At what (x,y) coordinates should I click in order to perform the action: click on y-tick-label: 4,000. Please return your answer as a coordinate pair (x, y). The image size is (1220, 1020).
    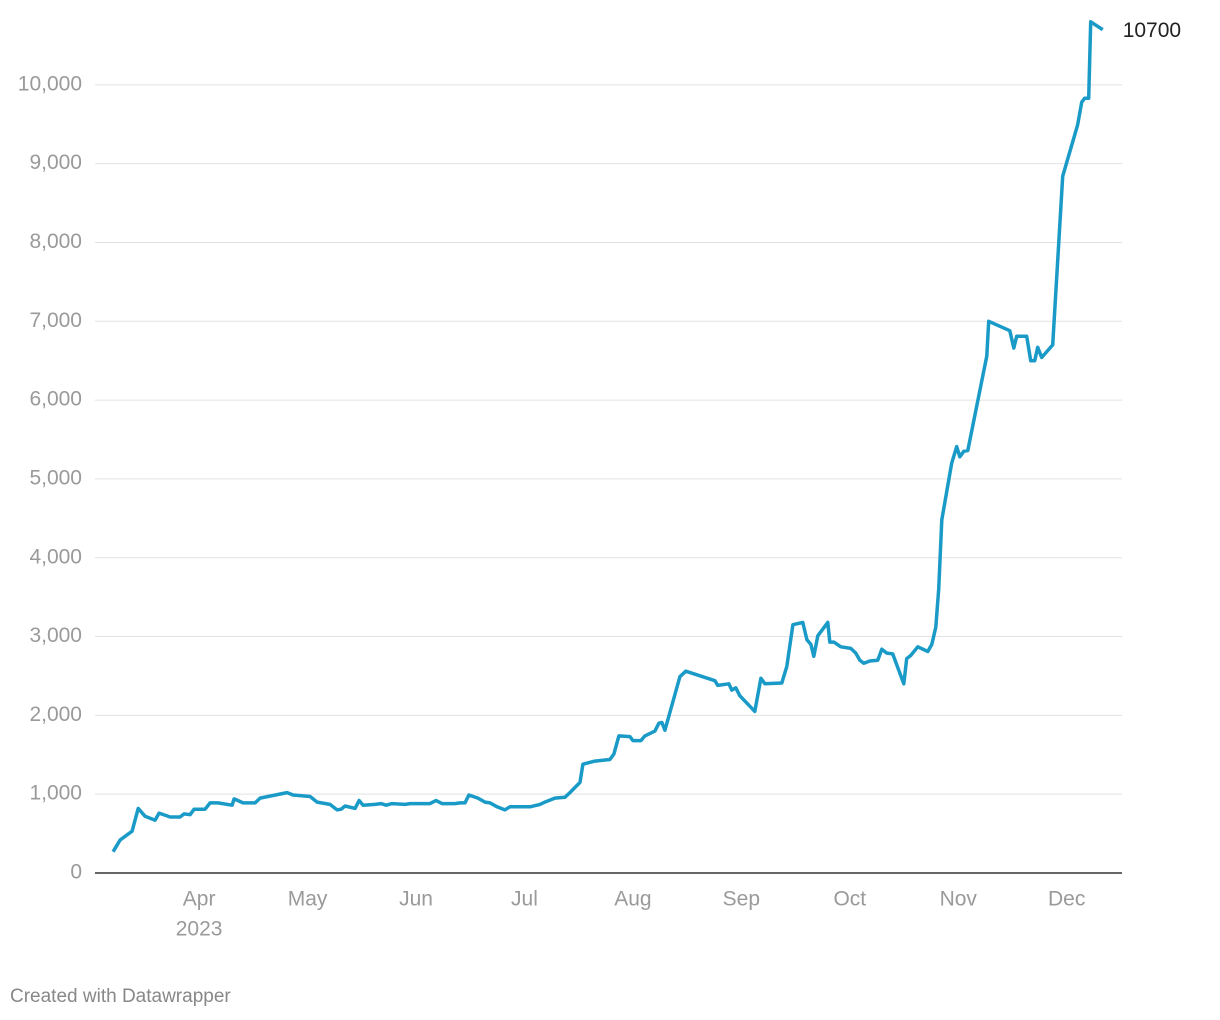
    Looking at the image, I should click on (55, 556).